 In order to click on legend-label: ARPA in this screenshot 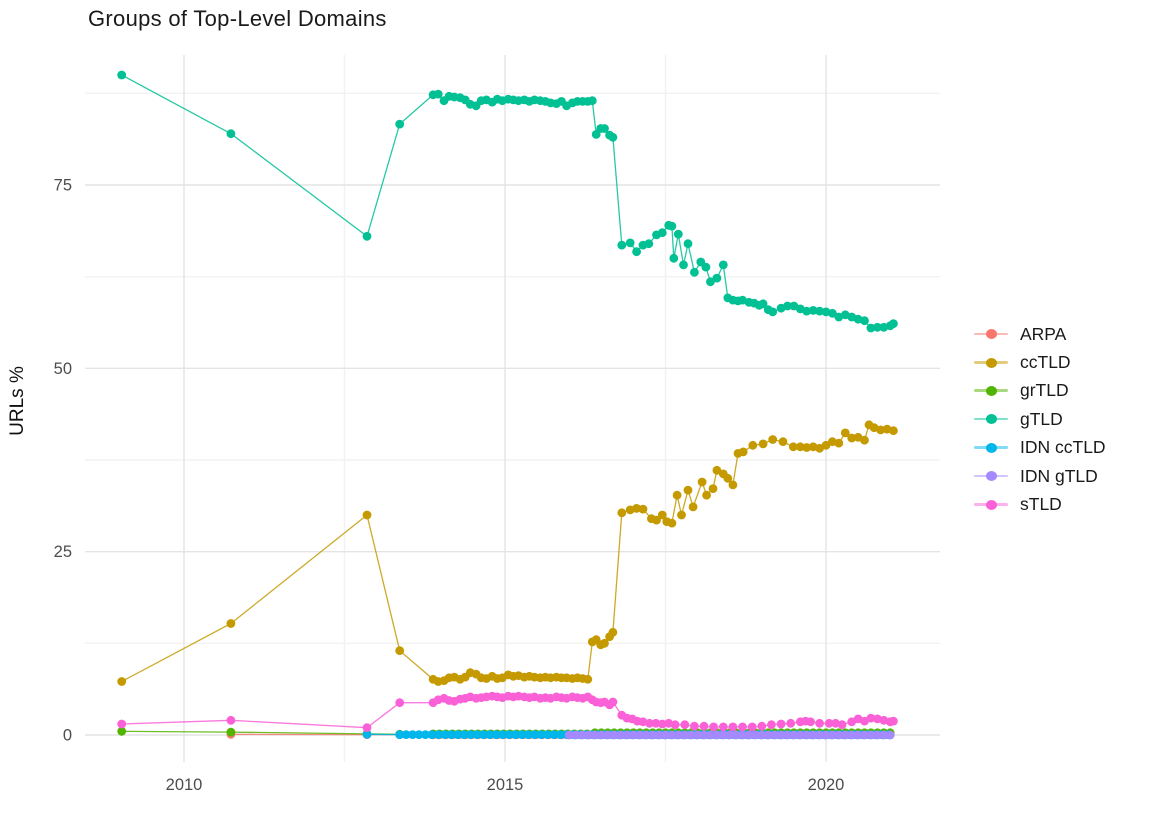, I will do `click(1043, 333)`.